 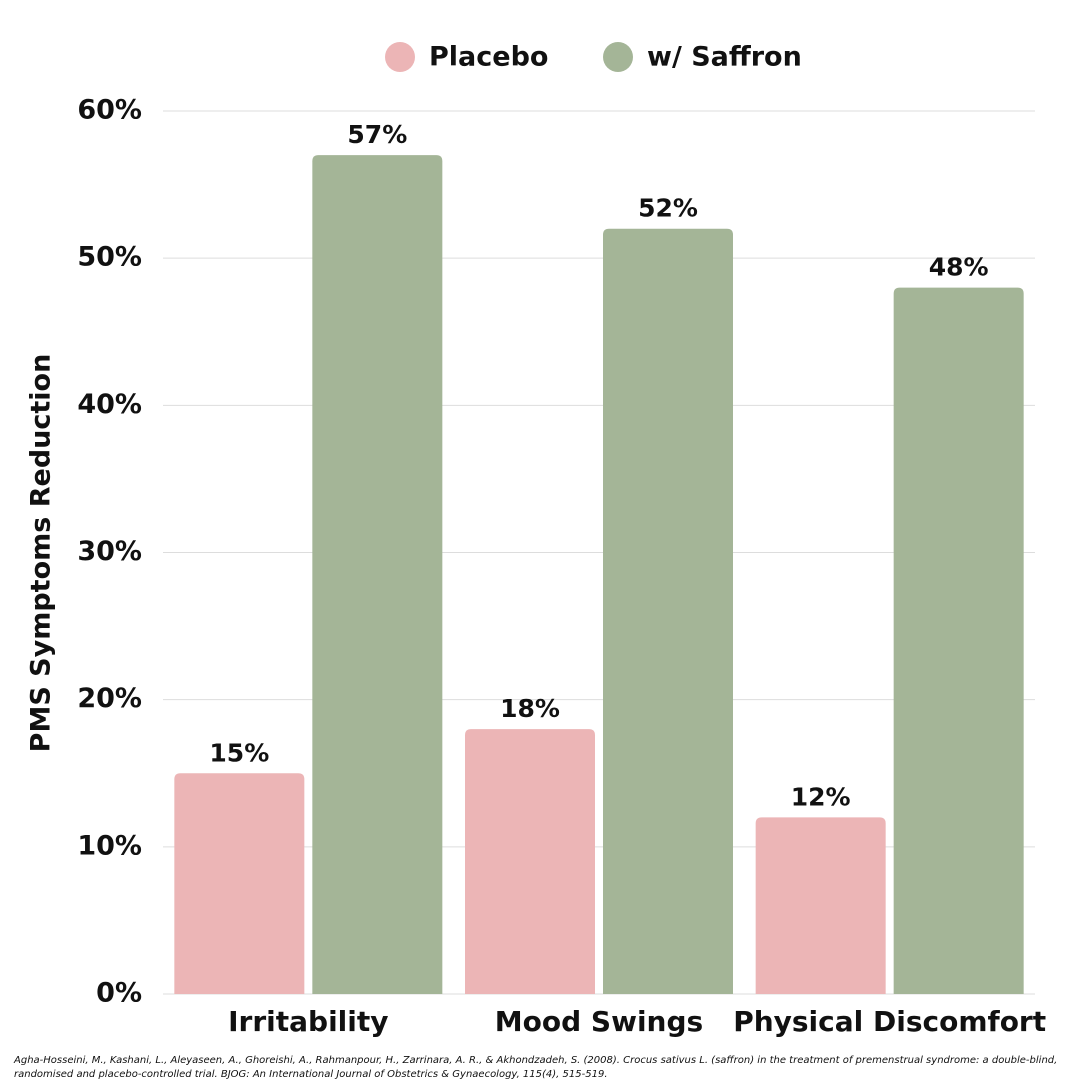 What do you see at coordinates (308, 1021) in the screenshot?
I see `x-tick-label: Irritability` at bounding box center [308, 1021].